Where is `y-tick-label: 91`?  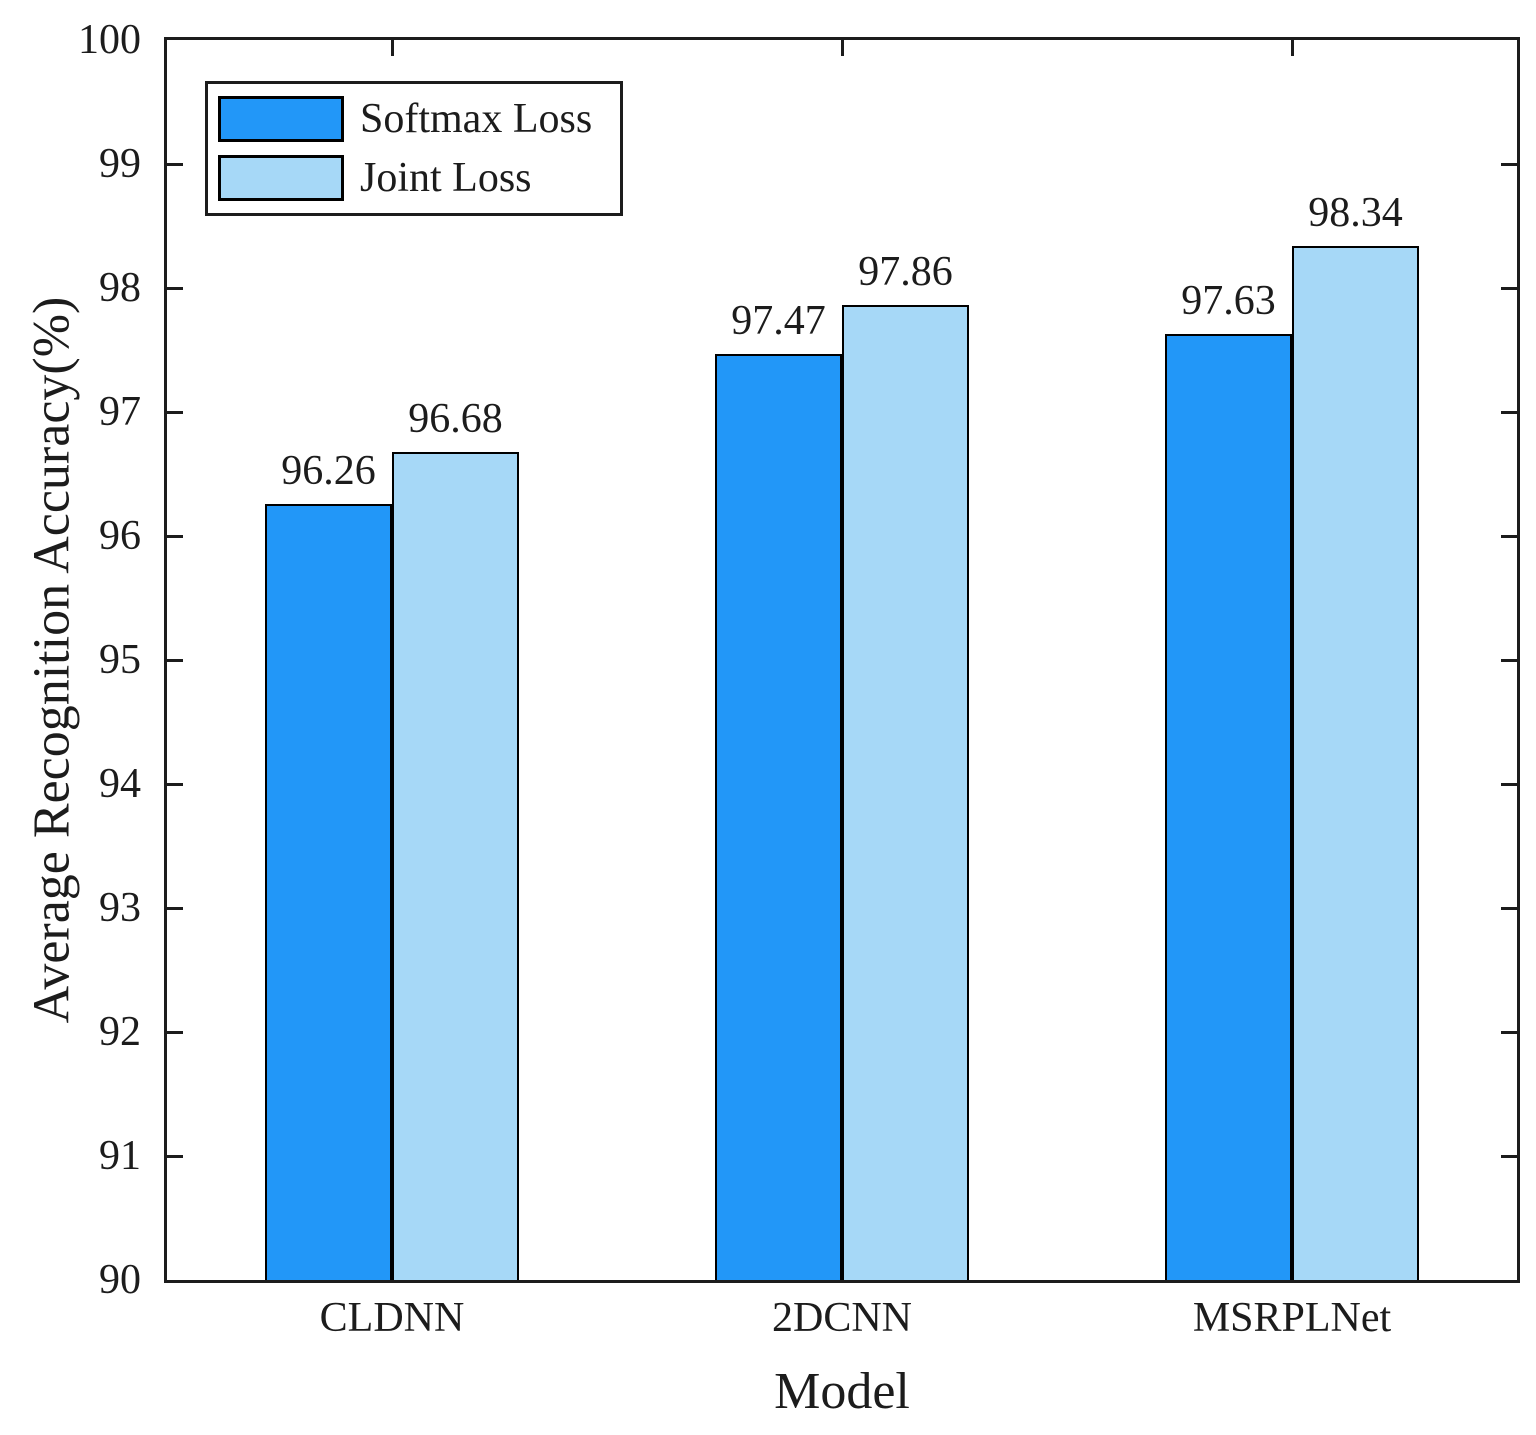
y-tick-label: 91 is located at coordinates (120, 1156).